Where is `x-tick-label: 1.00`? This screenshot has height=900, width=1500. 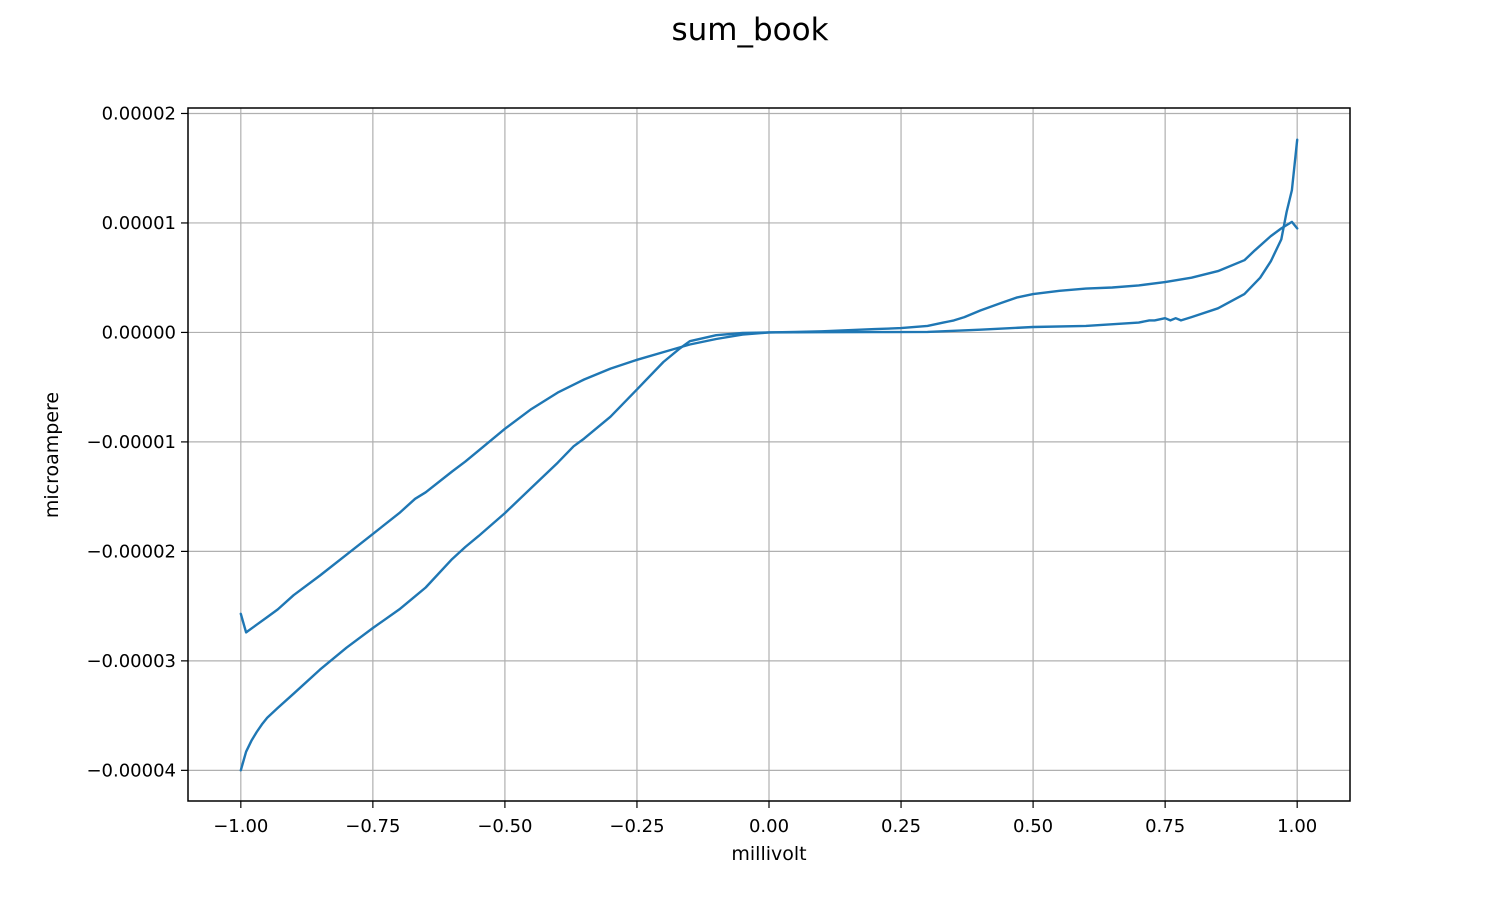 x-tick-label: 1.00 is located at coordinates (1297, 826).